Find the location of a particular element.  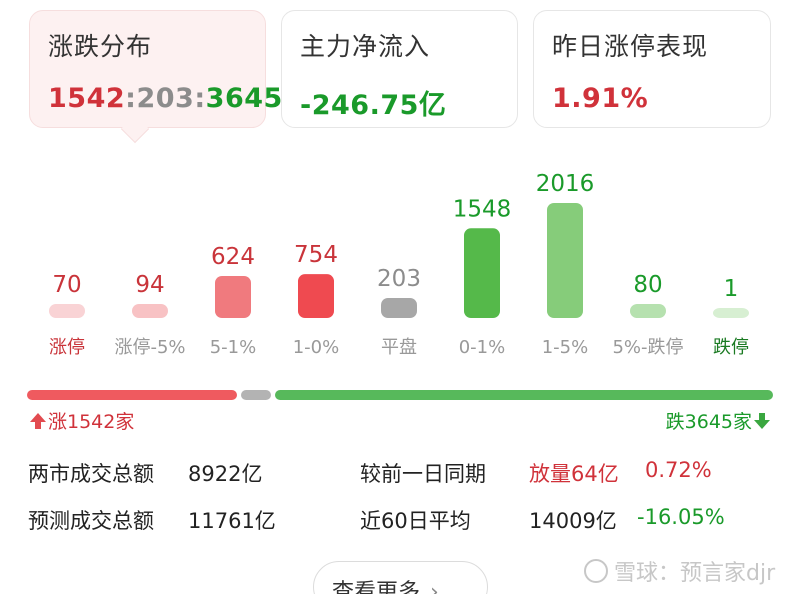

flat-proportion-bar is located at coordinates (256, 395).